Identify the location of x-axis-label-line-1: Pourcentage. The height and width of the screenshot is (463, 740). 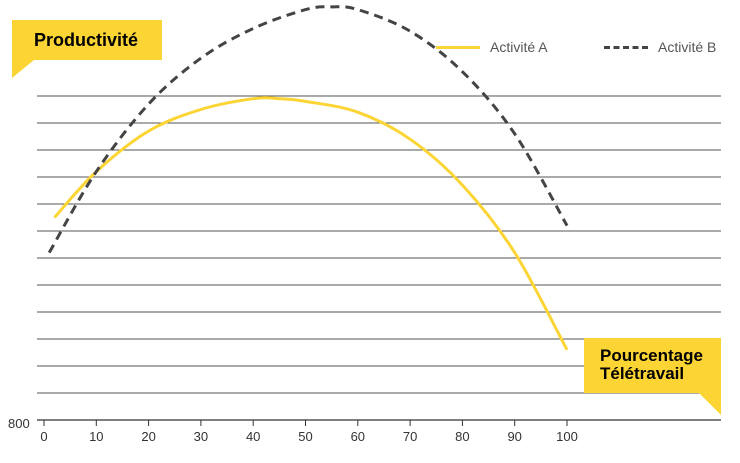
(651, 355).